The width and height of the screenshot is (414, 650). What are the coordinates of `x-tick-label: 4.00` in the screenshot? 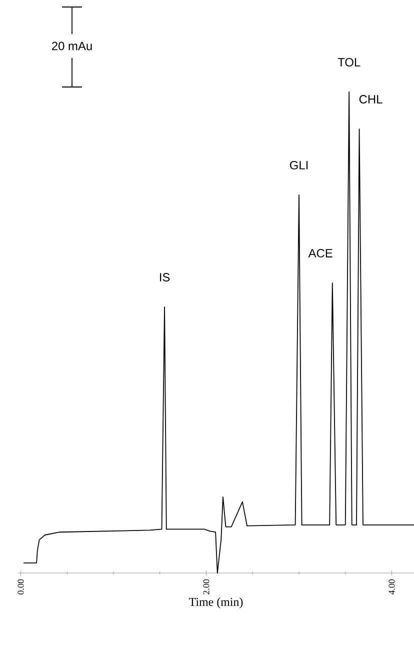 It's located at (391, 587).